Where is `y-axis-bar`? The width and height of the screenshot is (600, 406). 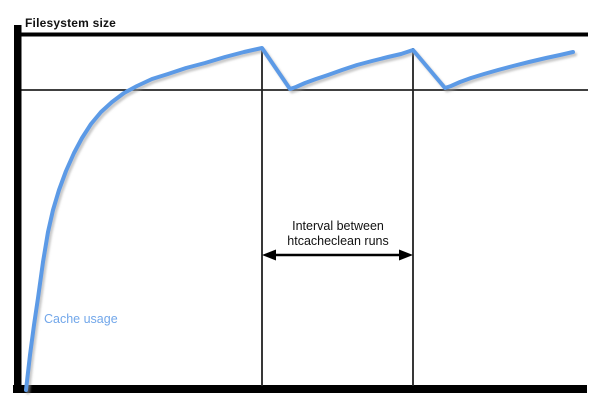
y-axis-bar is located at coordinates (18, 208).